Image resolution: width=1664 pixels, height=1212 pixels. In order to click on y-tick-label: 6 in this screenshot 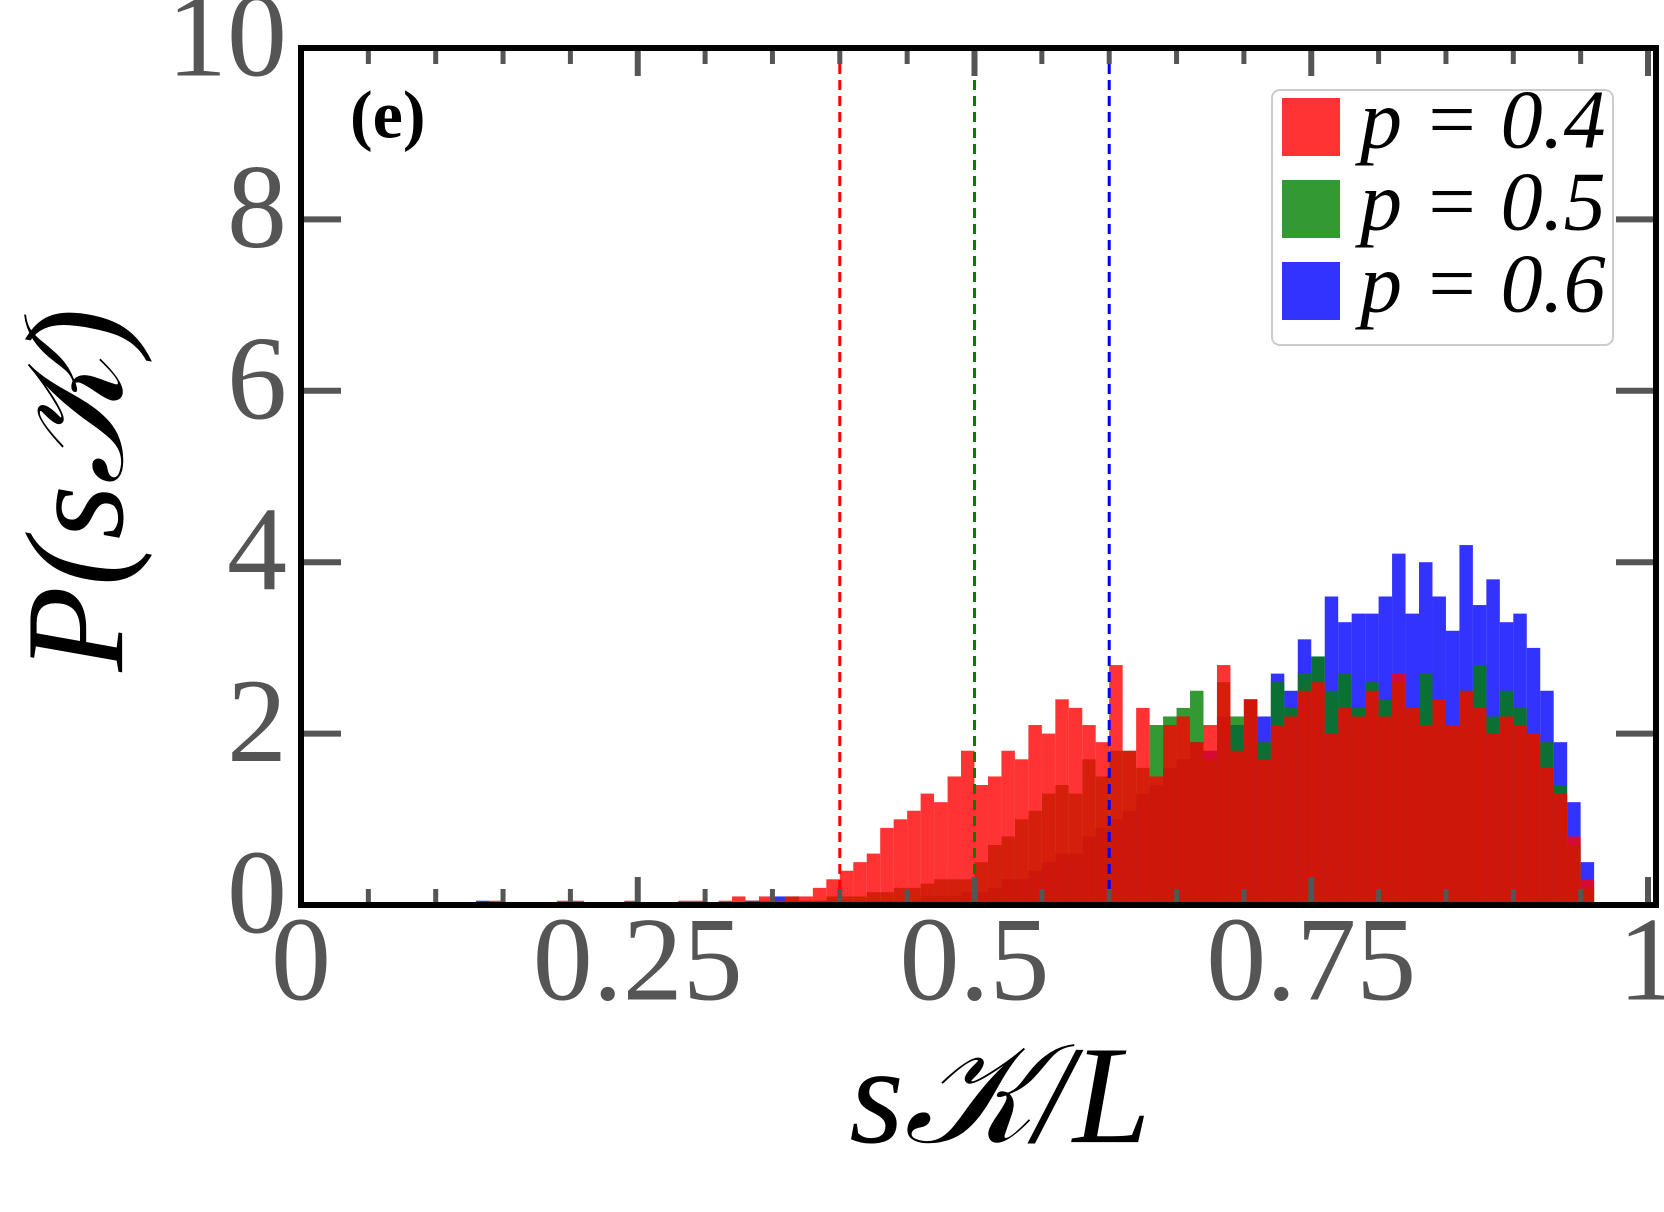, I will do `click(257, 377)`.